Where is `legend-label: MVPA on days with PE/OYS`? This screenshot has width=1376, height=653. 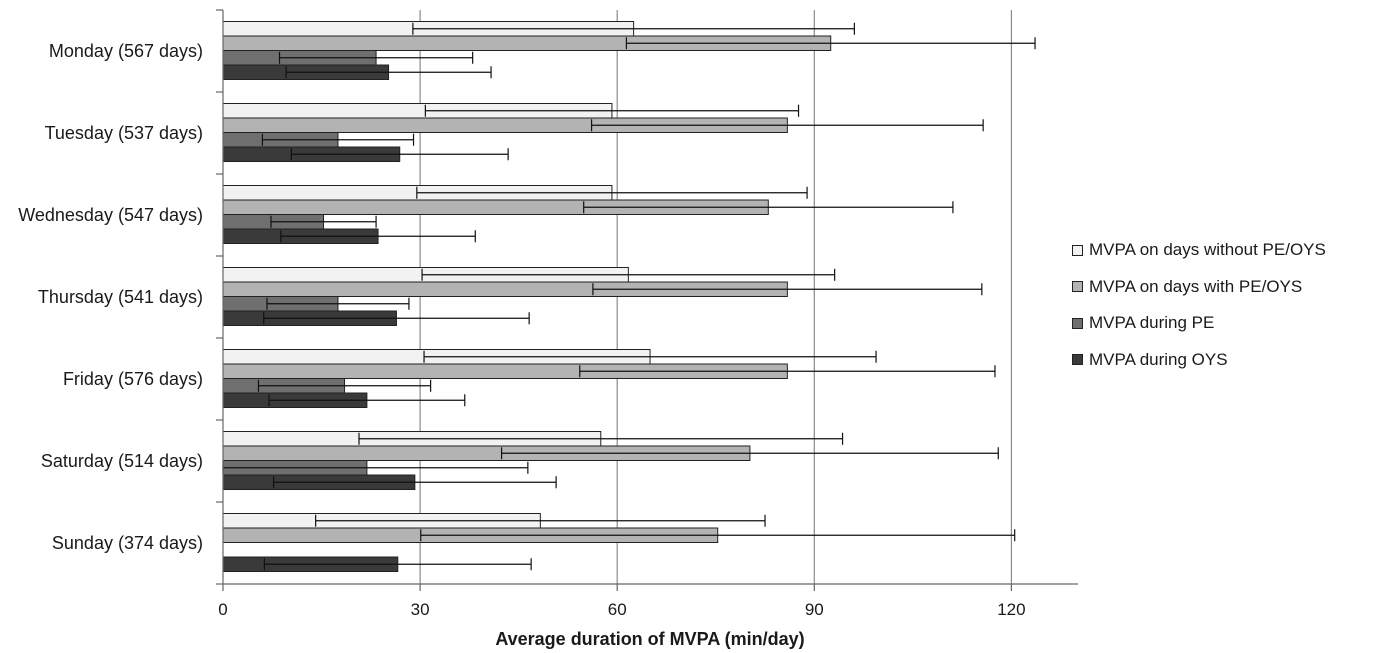
legend-label: MVPA on days with PE/OYS is located at coordinates (1196, 286).